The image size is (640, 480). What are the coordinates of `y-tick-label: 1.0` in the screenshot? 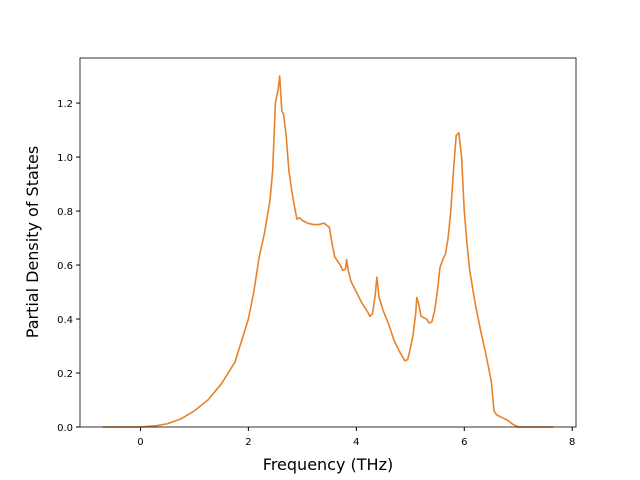 It's located at (65, 158).